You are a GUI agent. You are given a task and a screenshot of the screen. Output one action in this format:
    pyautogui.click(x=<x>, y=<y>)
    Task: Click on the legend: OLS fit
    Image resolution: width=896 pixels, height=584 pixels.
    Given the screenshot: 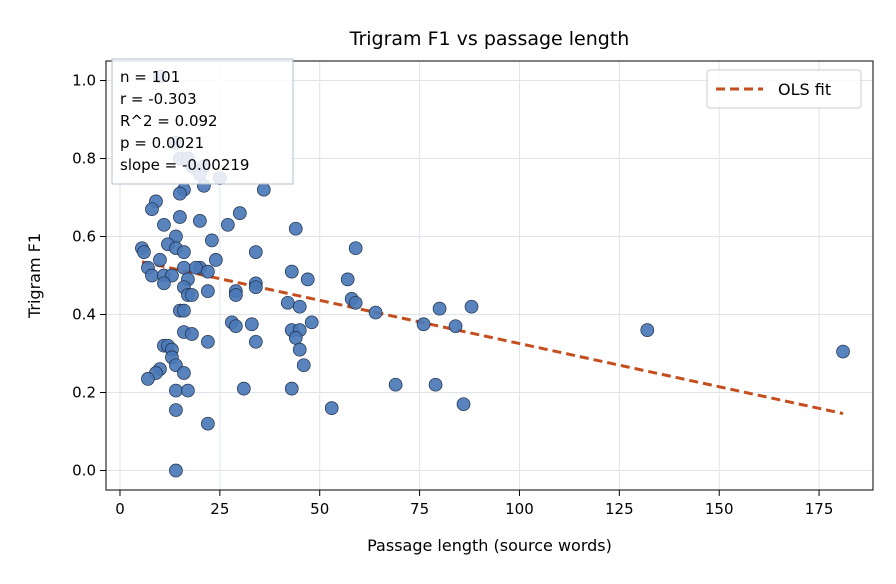 What is the action you would take?
    pyautogui.click(x=784, y=89)
    